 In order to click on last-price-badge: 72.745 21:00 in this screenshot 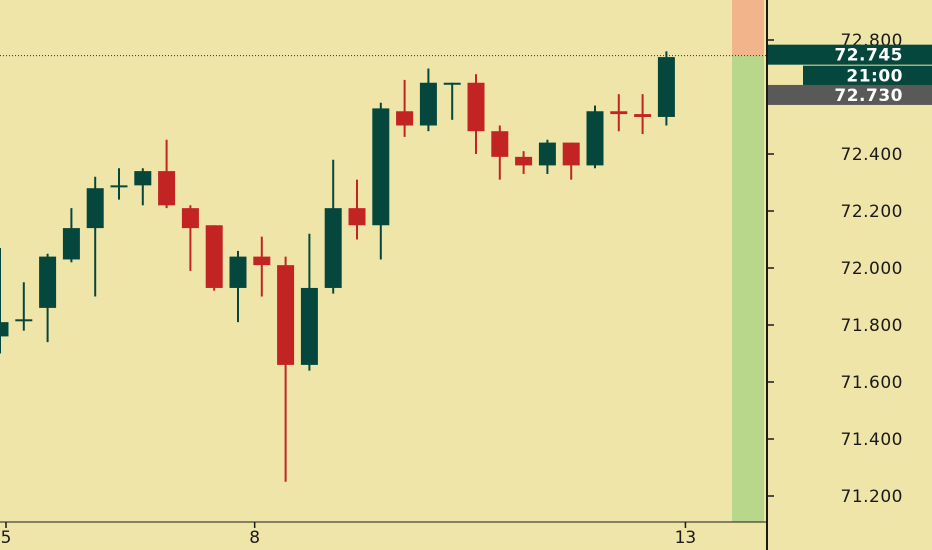, I will do `click(850, 65)`.